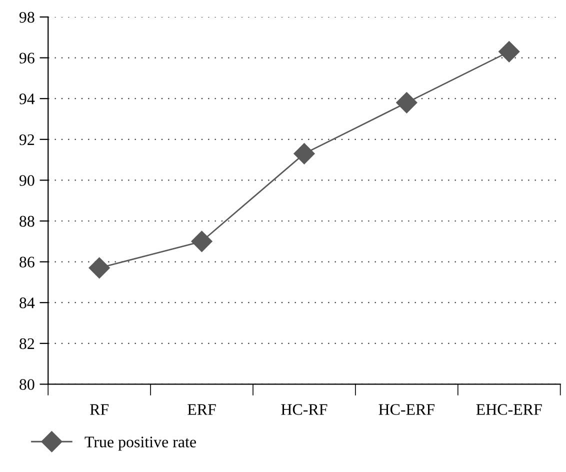  I want to click on y-tick-label: 84, so click(27, 303).